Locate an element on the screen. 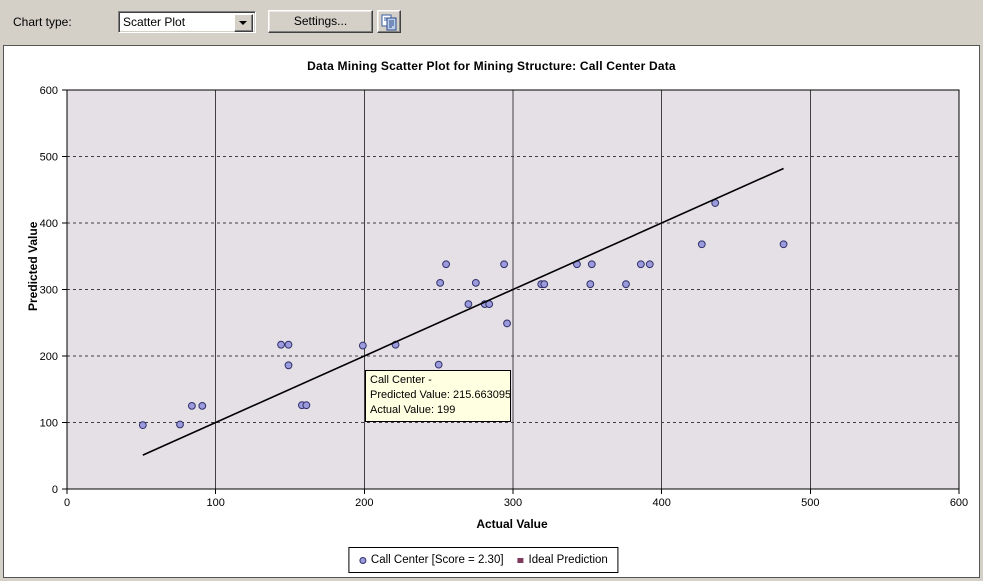 This screenshot has height=581, width=983. chart-type-select: Scatter Plot is located at coordinates (187, 22).